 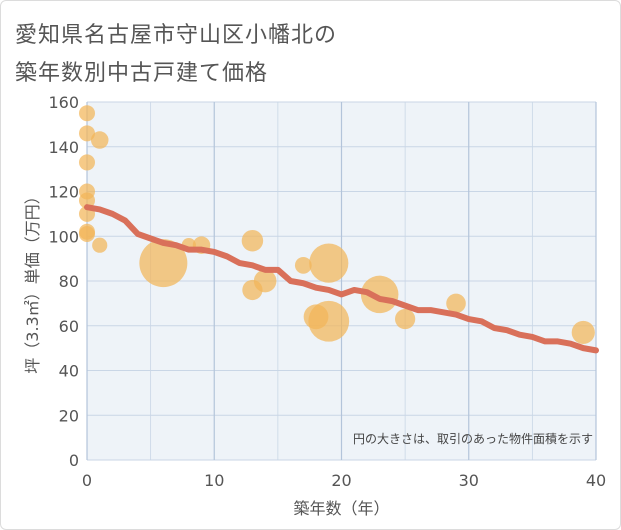 I want to click on y-axis-label: 坪（3.3㎡）単価（万円）, so click(x=32, y=280).